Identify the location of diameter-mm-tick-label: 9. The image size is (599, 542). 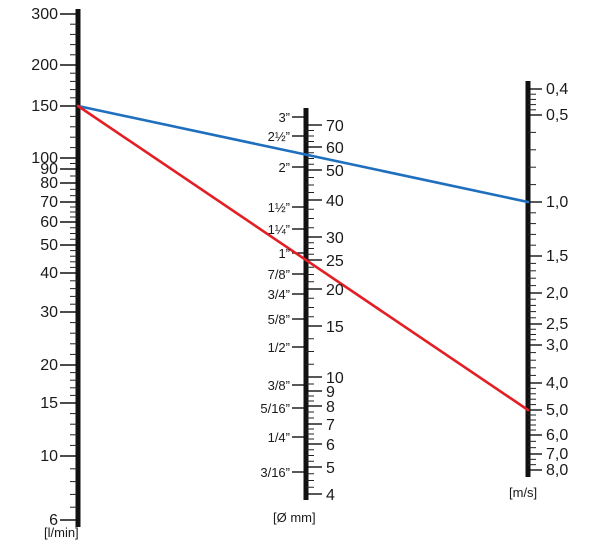
(330, 392).